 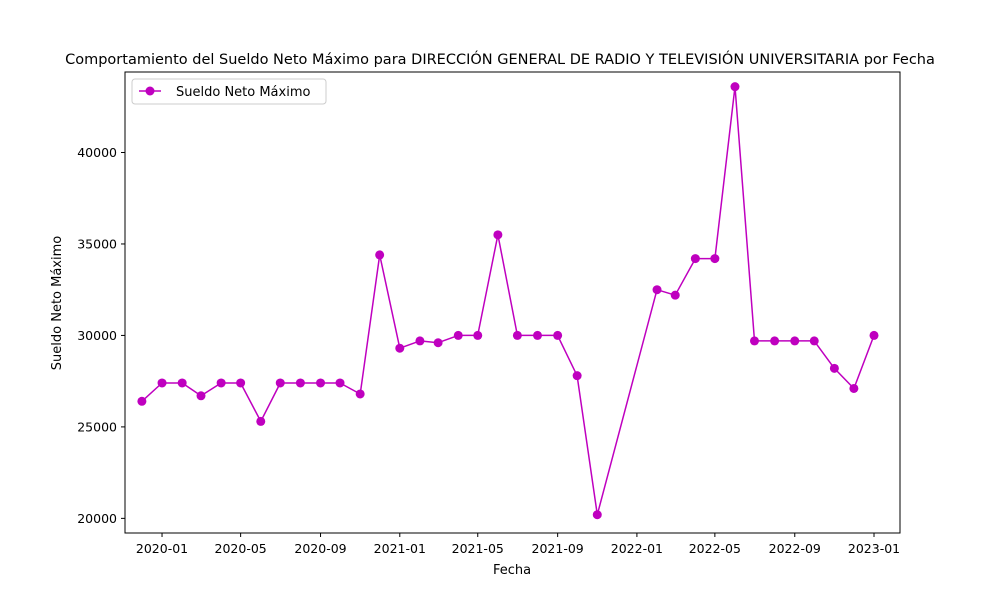 I want to click on x-tick-label: 2020-09, so click(x=320, y=548).